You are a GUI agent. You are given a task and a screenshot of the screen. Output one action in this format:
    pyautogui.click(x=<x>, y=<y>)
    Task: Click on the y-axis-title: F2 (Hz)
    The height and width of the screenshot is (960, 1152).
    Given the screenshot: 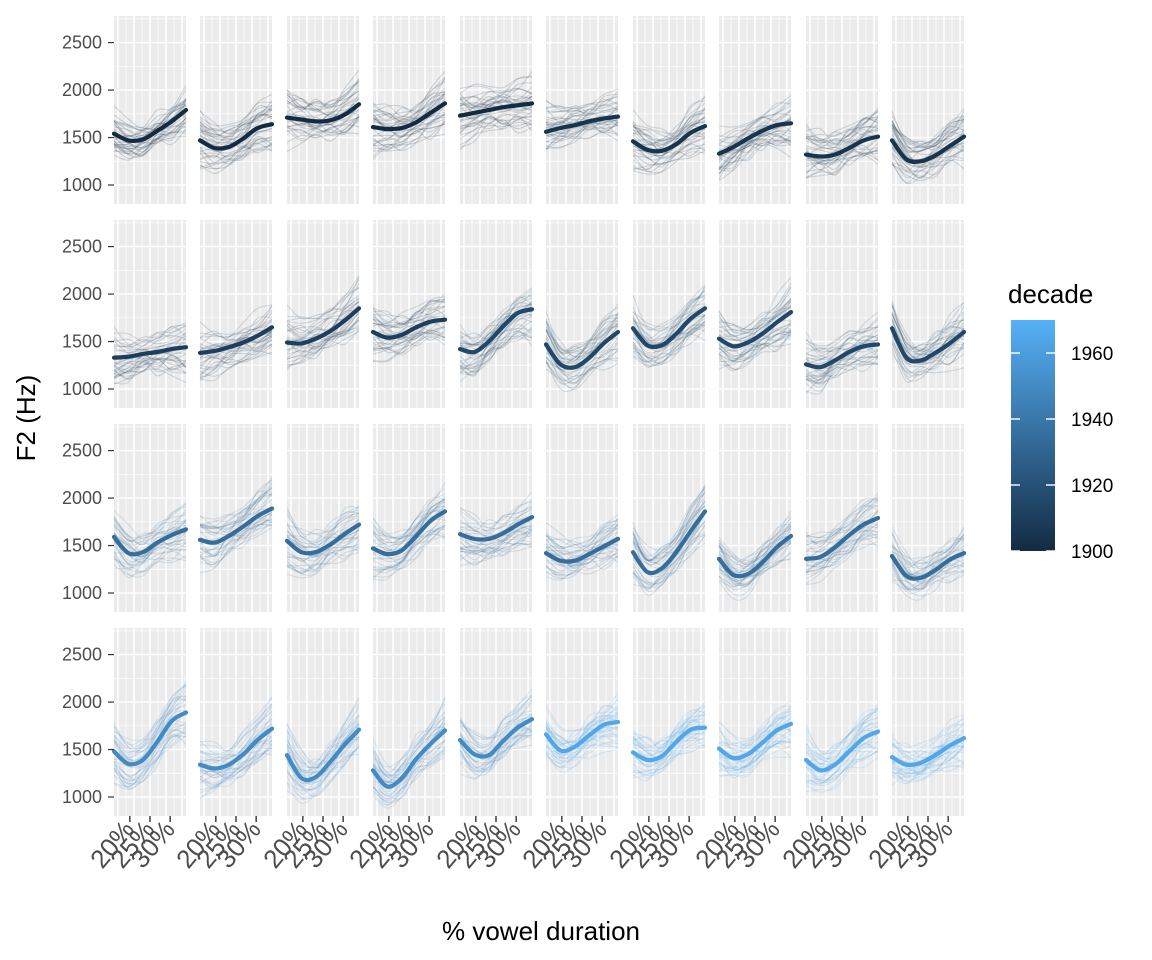 What is the action you would take?
    pyautogui.click(x=26, y=418)
    